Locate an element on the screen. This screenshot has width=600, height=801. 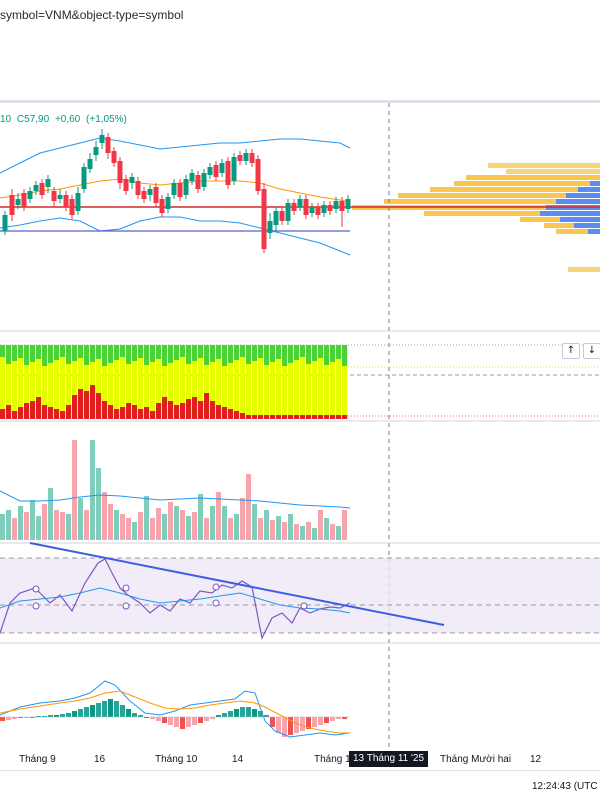
url-text: symbol=VNM&object-type=symbol is located at coordinates (92, 15).